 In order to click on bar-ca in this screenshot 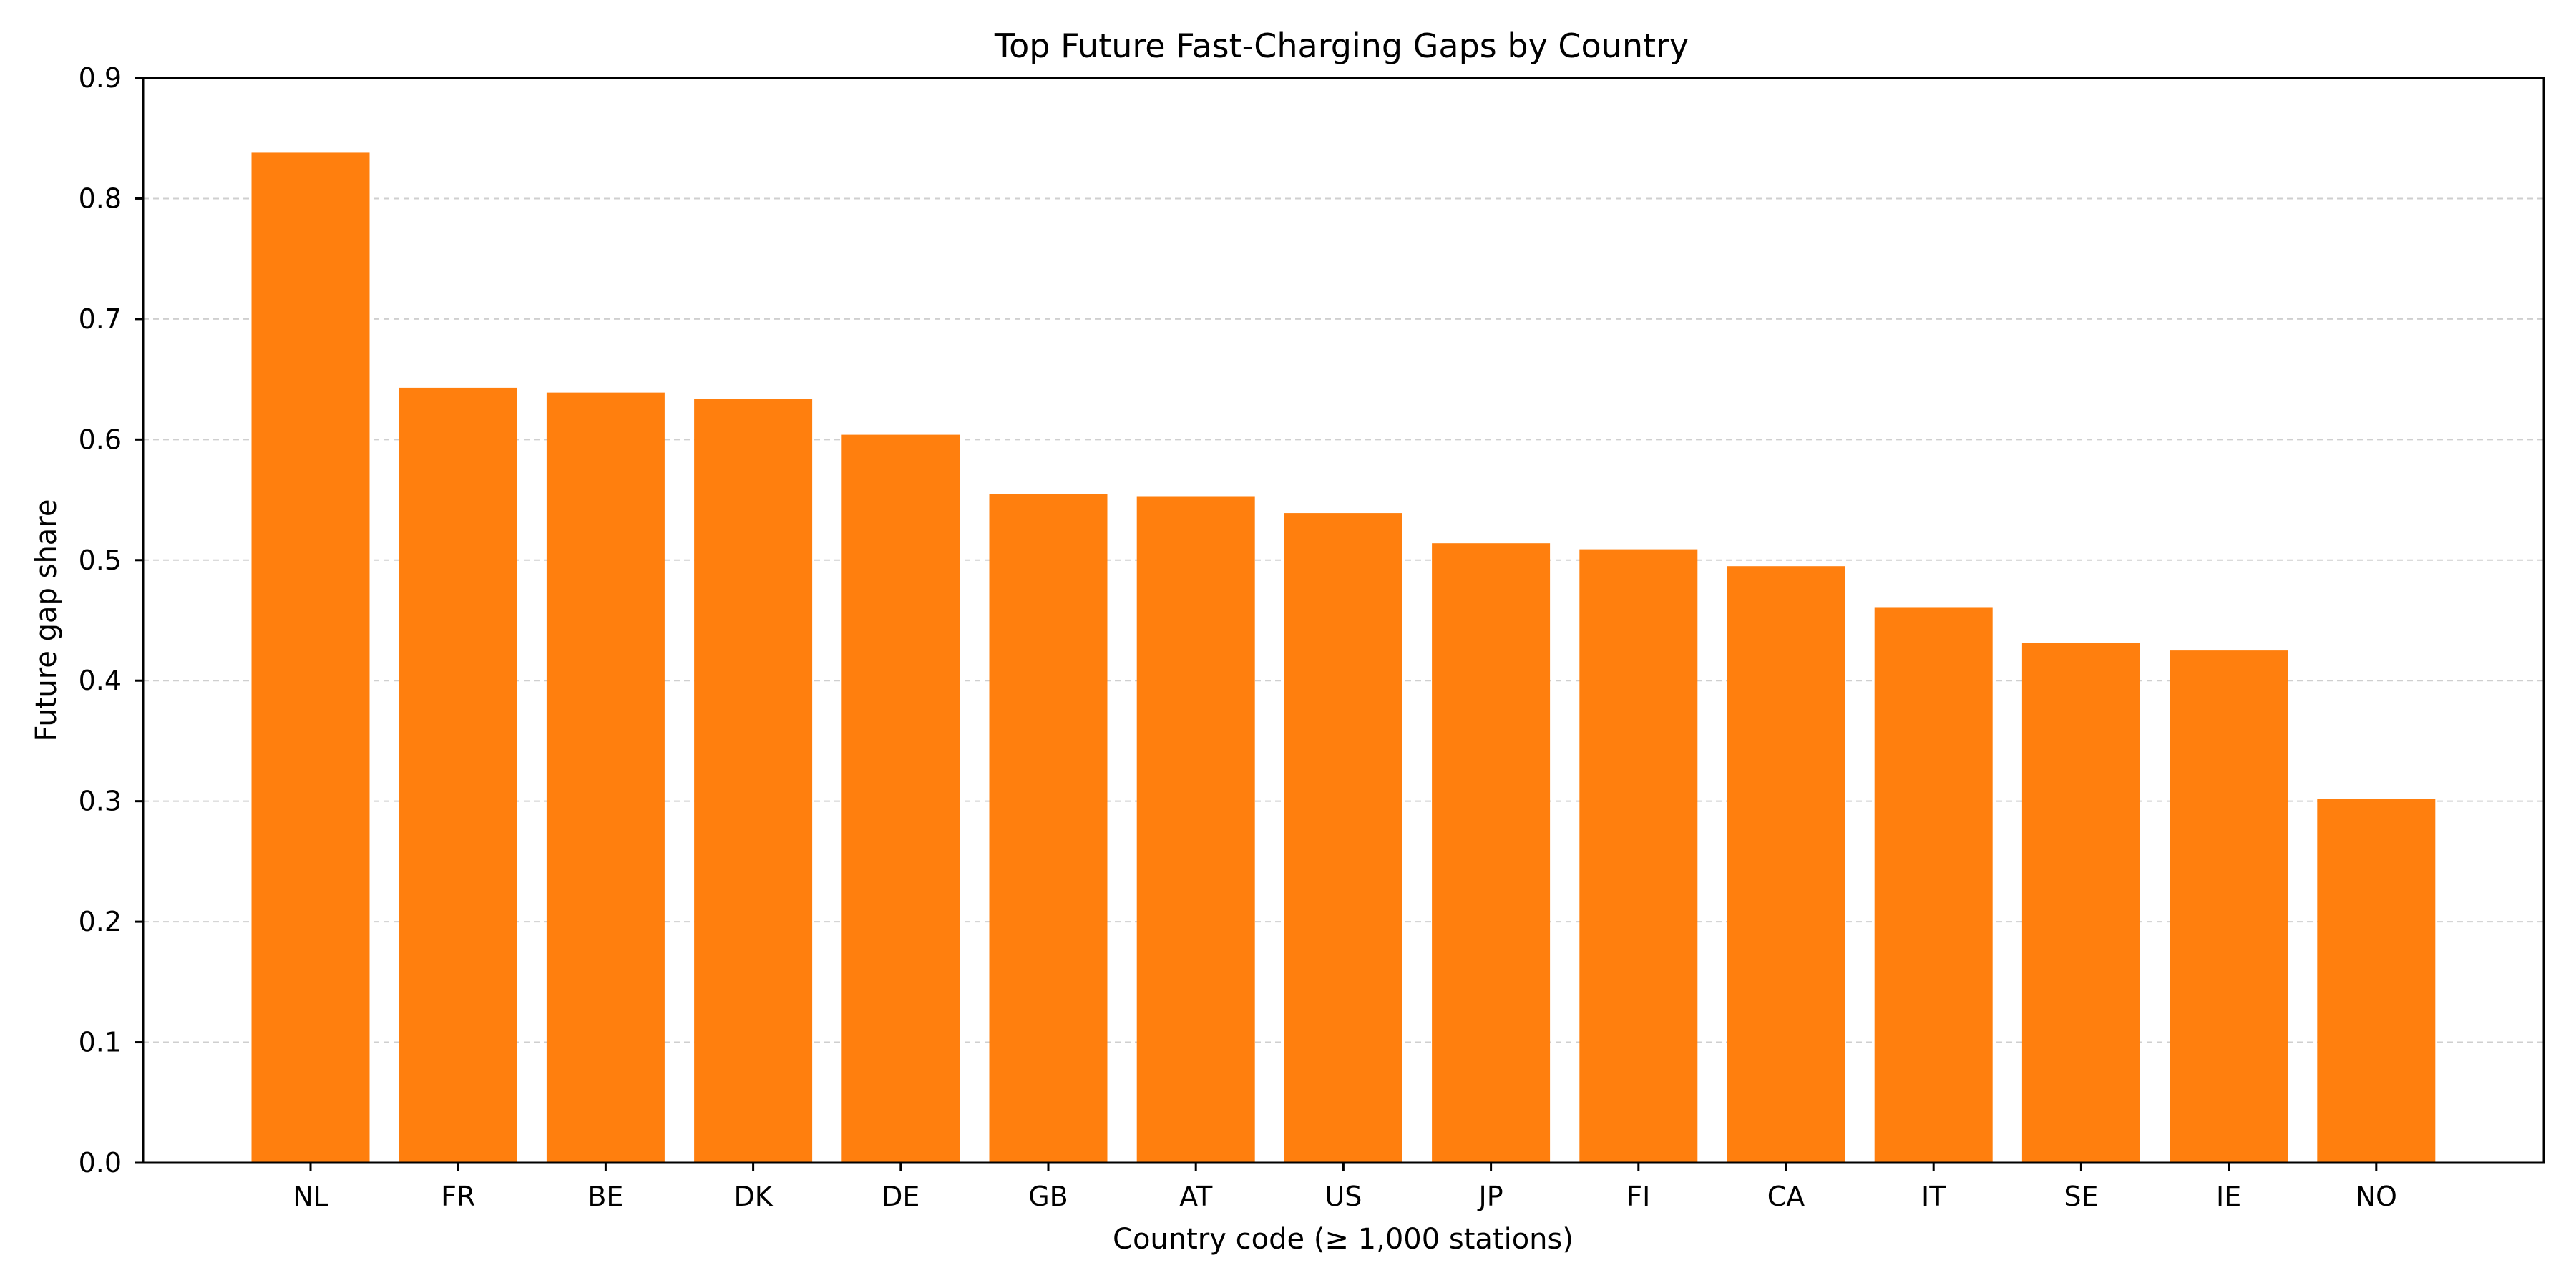, I will do `click(1786, 864)`.